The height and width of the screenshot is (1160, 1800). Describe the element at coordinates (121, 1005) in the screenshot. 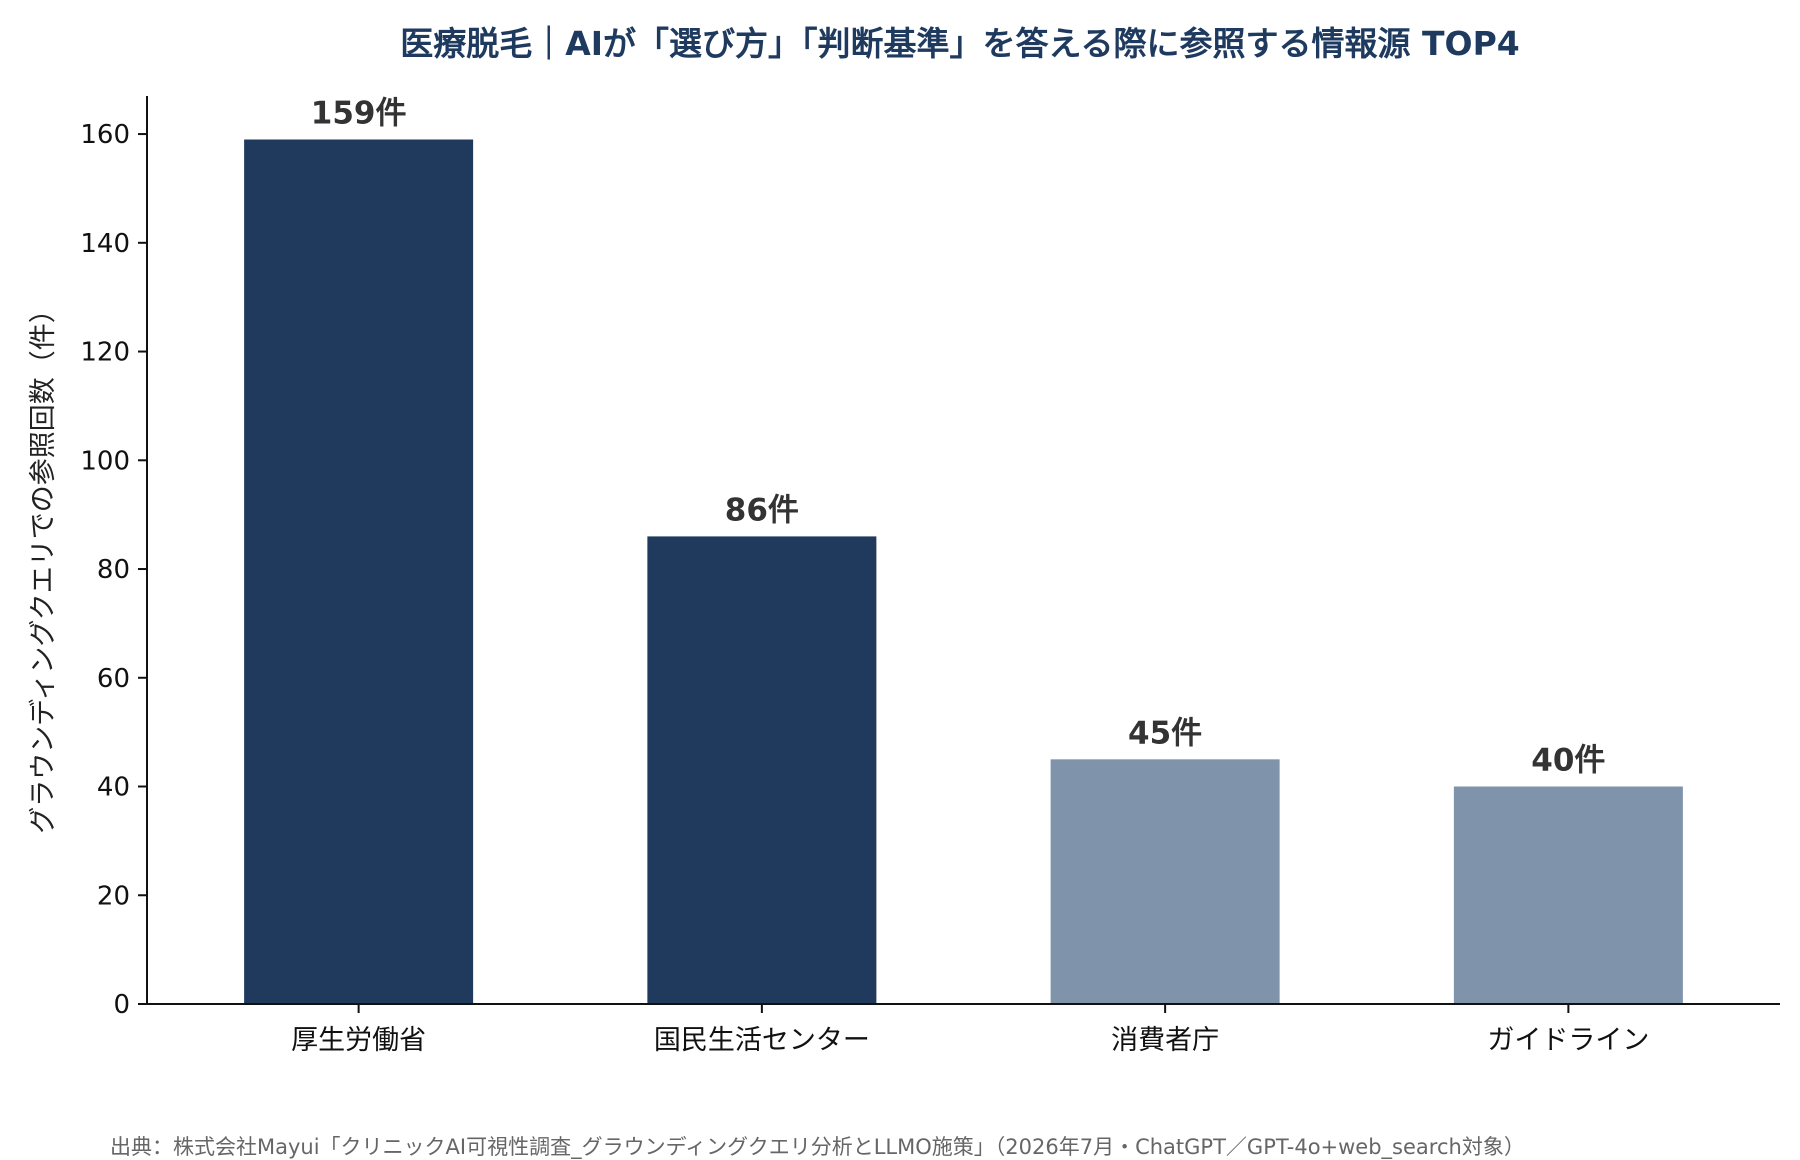

I see `y-tick-label: 0` at that location.